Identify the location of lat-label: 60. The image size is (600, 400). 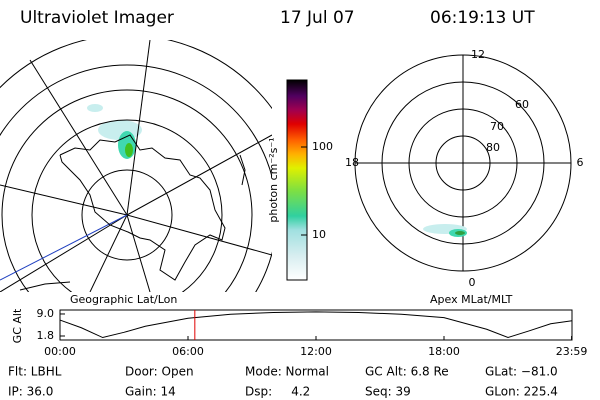
(522, 104).